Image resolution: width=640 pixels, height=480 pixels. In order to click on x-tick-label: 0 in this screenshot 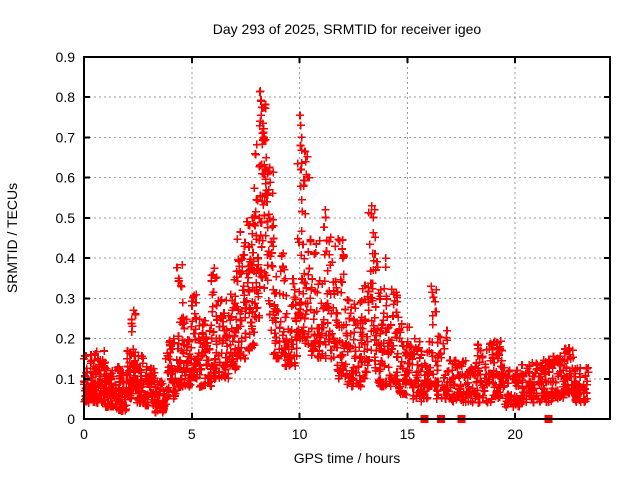, I will do `click(84, 434)`.